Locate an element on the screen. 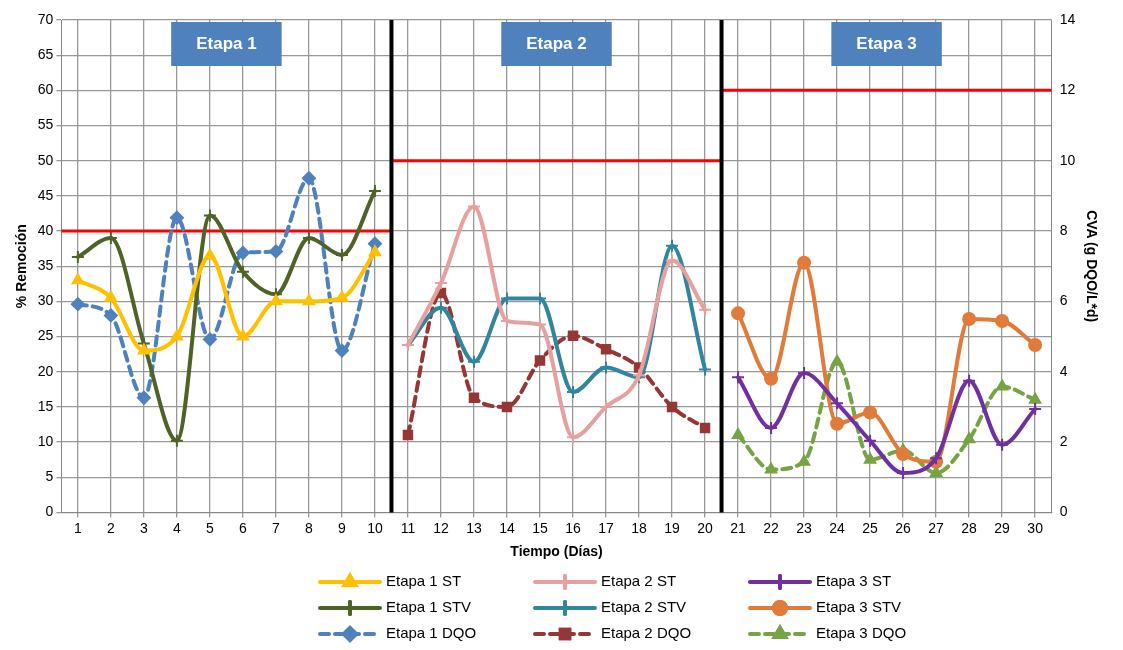 This screenshot has width=1123, height=650. y-tick-label: 5 is located at coordinates (49, 476).